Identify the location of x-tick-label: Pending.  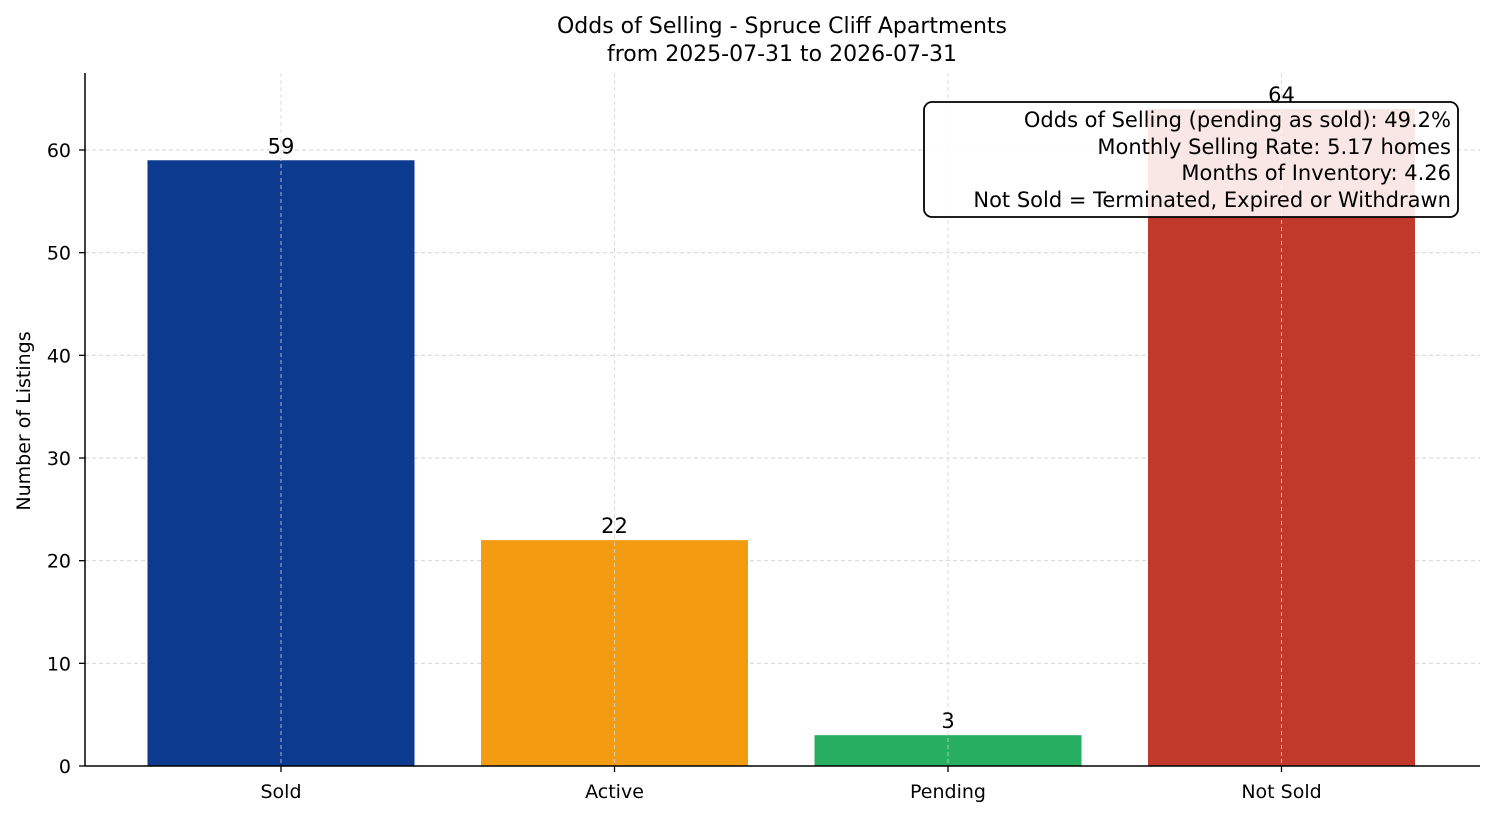
(948, 792).